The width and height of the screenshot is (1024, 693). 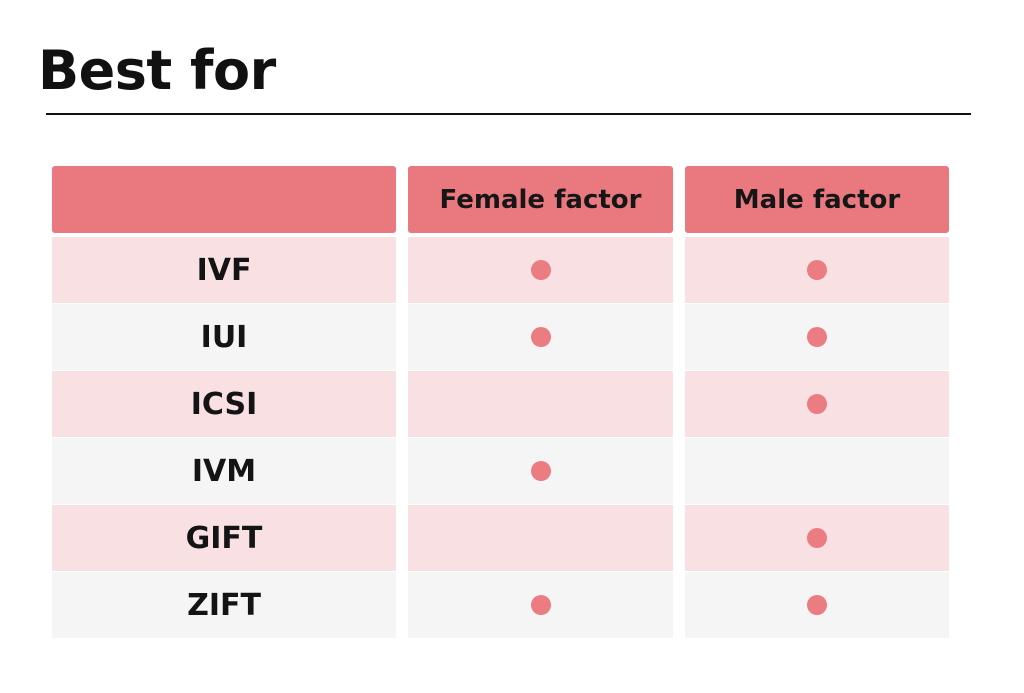 I want to click on method-cell: IUI, so click(x=224, y=337).